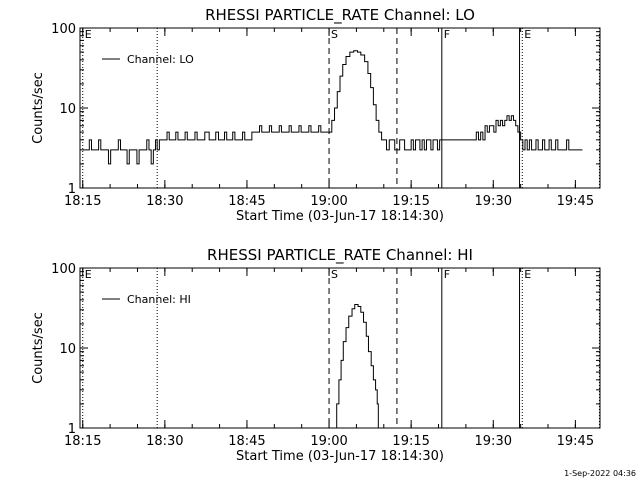 This screenshot has width=640, height=480. What do you see at coordinates (357, 365) in the screenshot?
I see `series-line-hi` at bounding box center [357, 365].